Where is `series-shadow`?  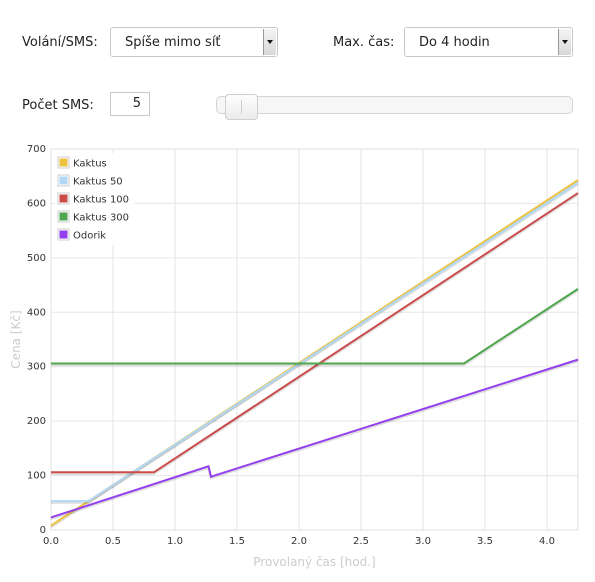
series-shadow is located at coordinates (315, 328).